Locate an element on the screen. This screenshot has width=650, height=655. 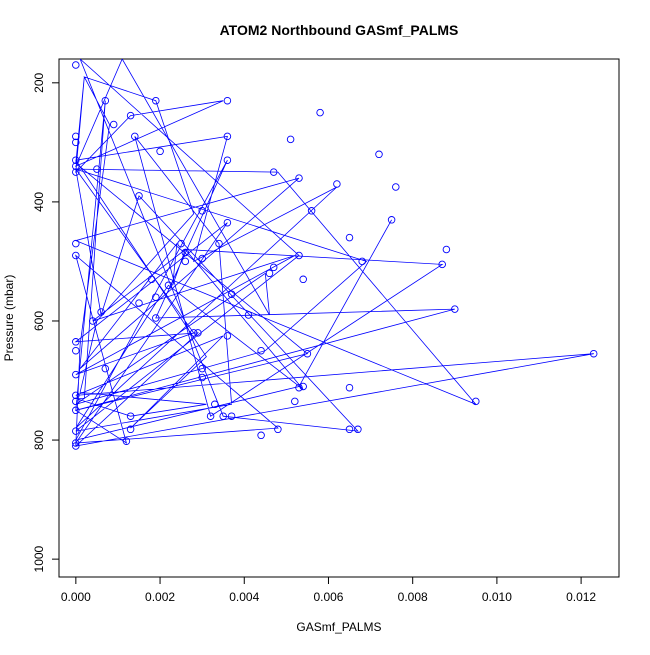
x-tick-label: 0.004 is located at coordinates (244, 597).